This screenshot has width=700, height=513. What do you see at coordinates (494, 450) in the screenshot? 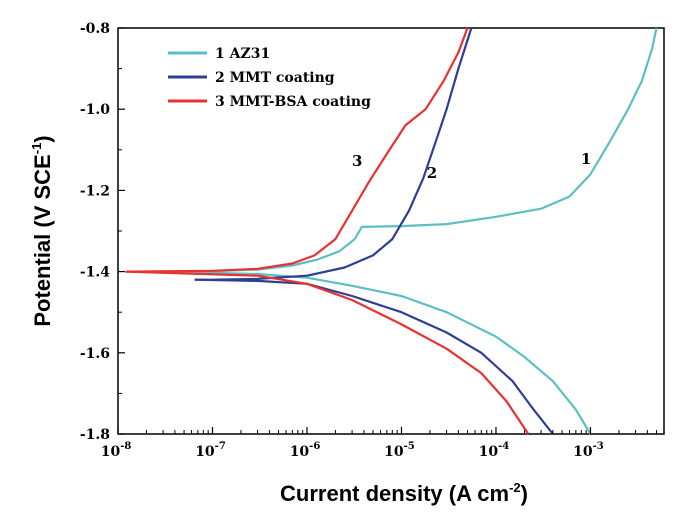
I see `x-tick-label: 10⁻⁴` at bounding box center [494, 450].